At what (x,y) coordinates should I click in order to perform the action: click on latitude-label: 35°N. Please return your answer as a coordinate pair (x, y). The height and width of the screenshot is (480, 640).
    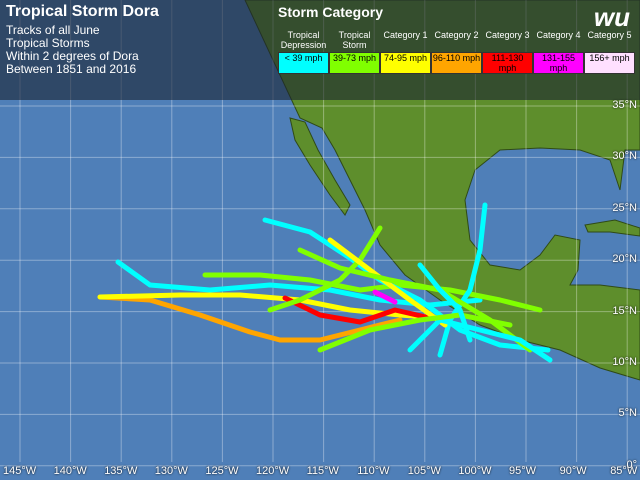
    Looking at the image, I should click on (624, 105).